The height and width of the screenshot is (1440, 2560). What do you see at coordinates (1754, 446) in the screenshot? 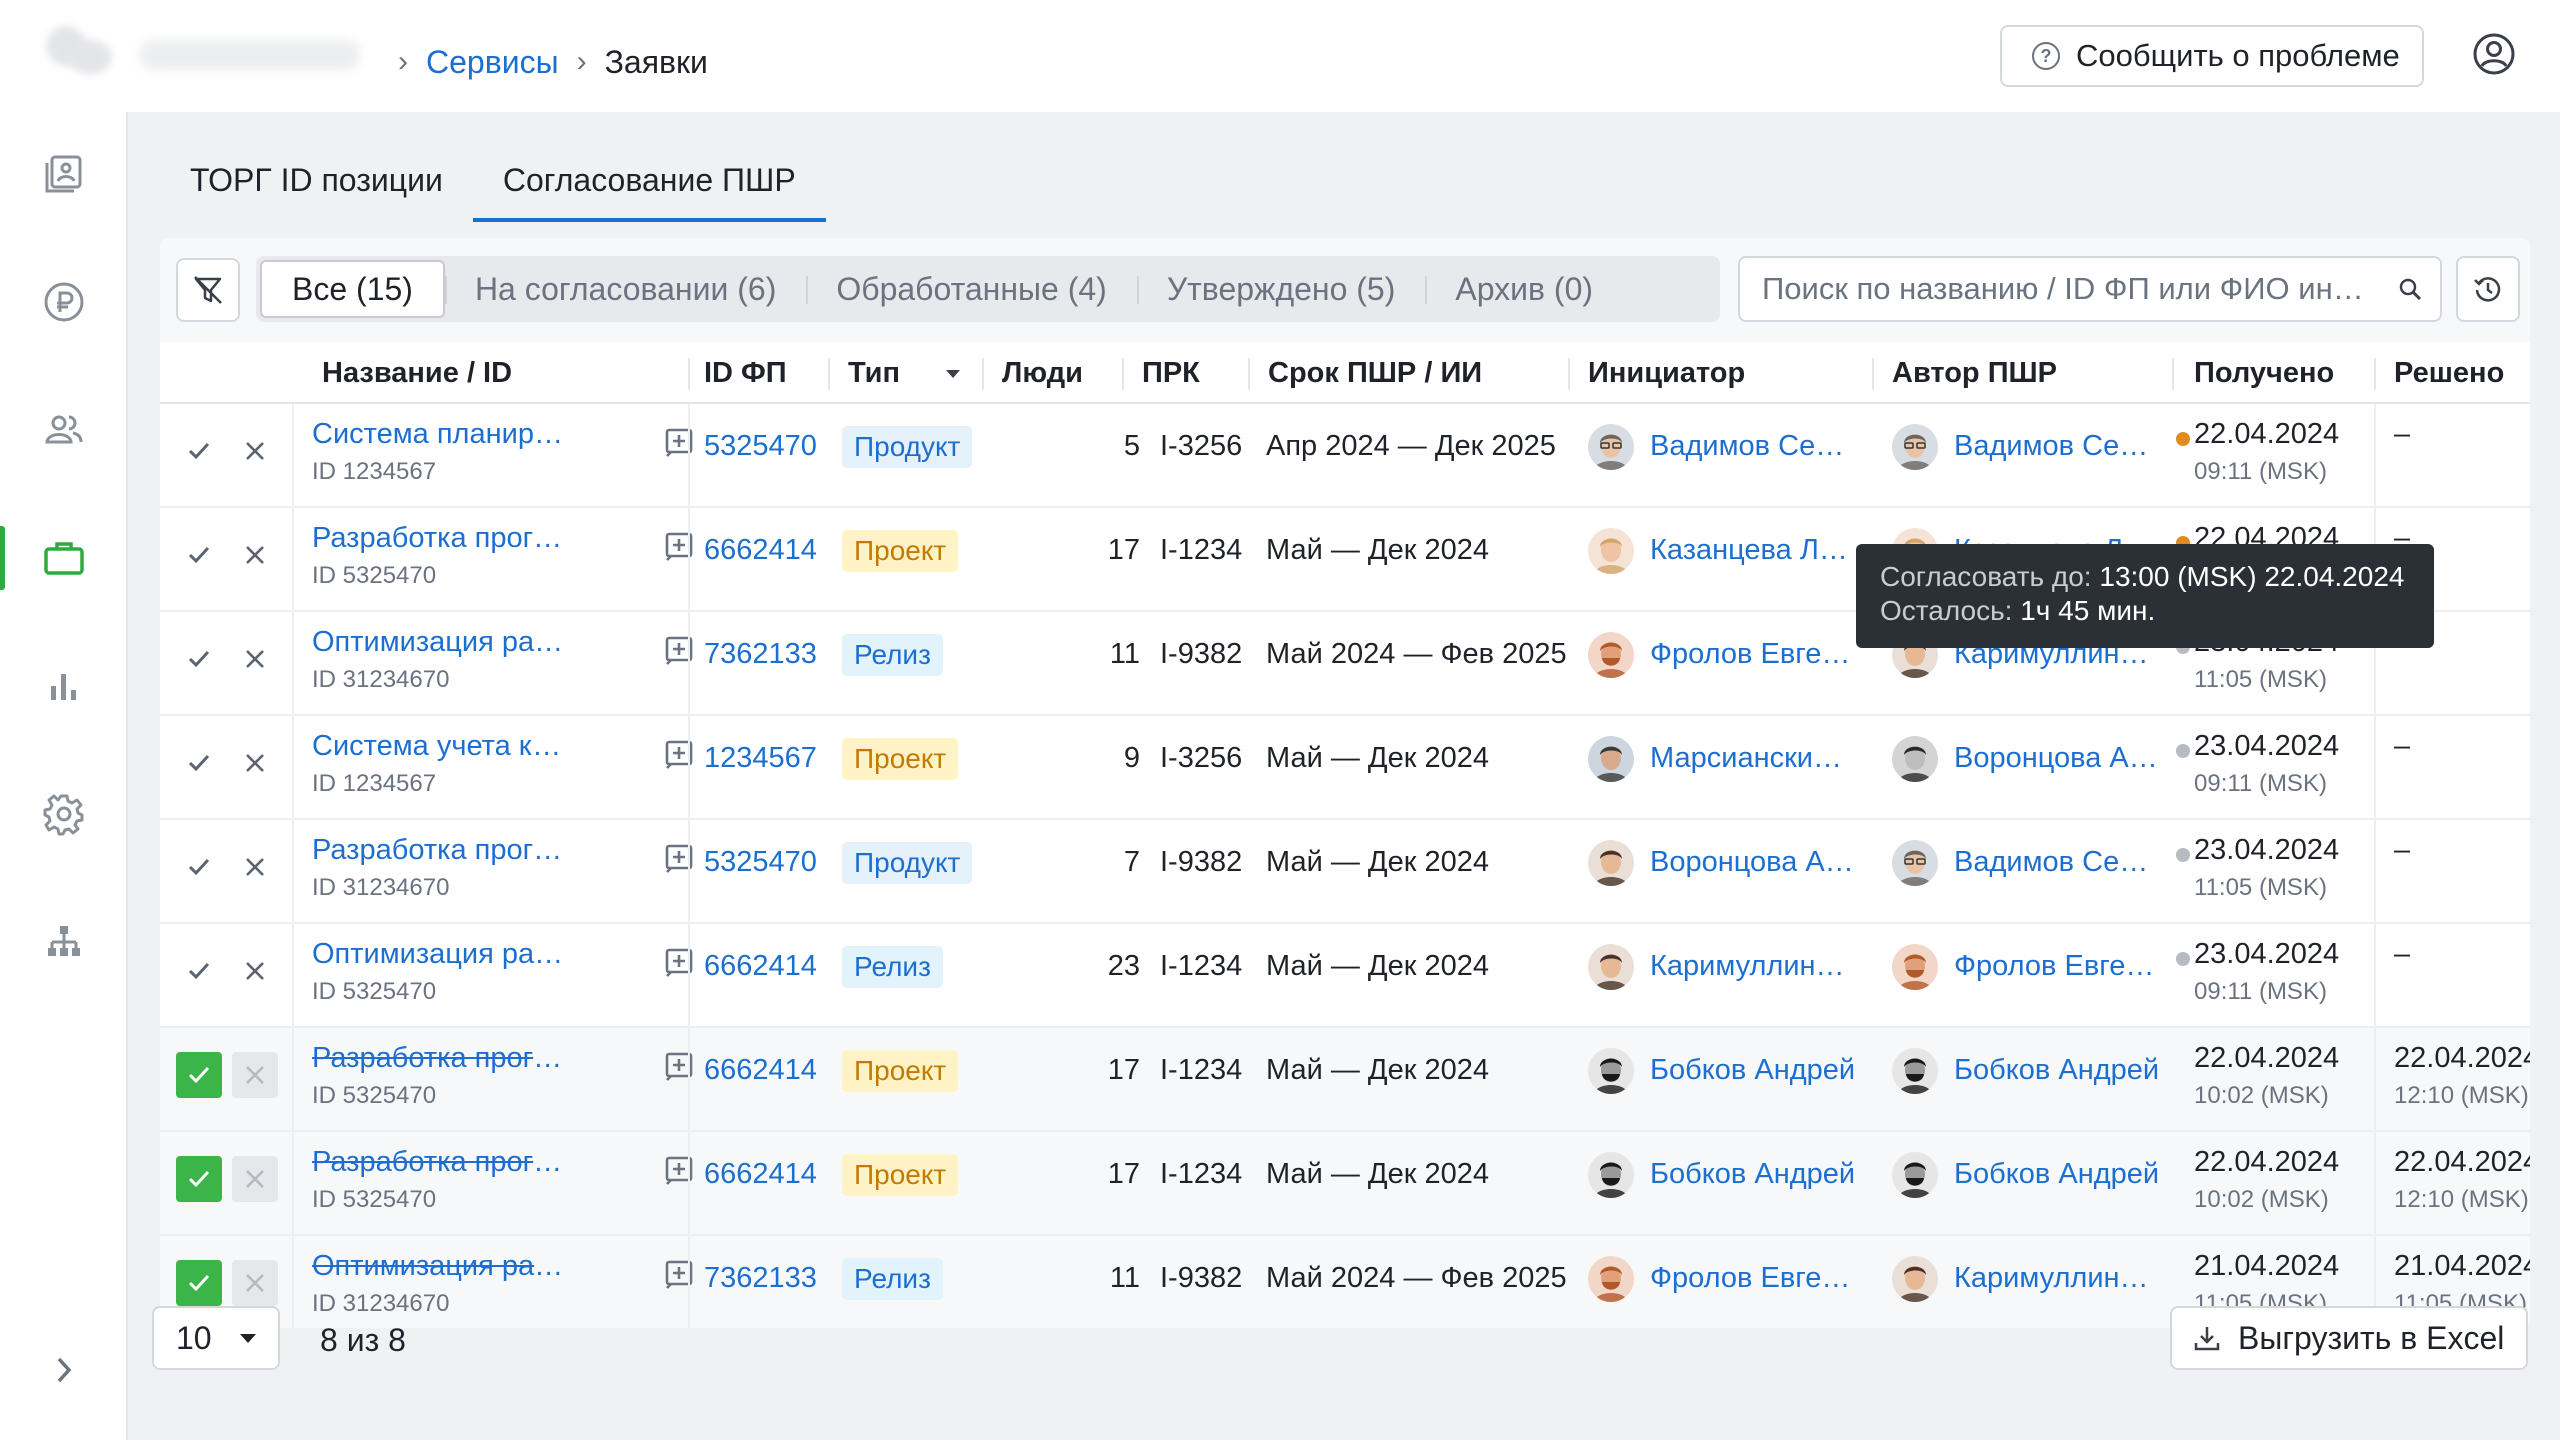
I see `initiator-link: Вадимов Семён` at bounding box center [1754, 446].